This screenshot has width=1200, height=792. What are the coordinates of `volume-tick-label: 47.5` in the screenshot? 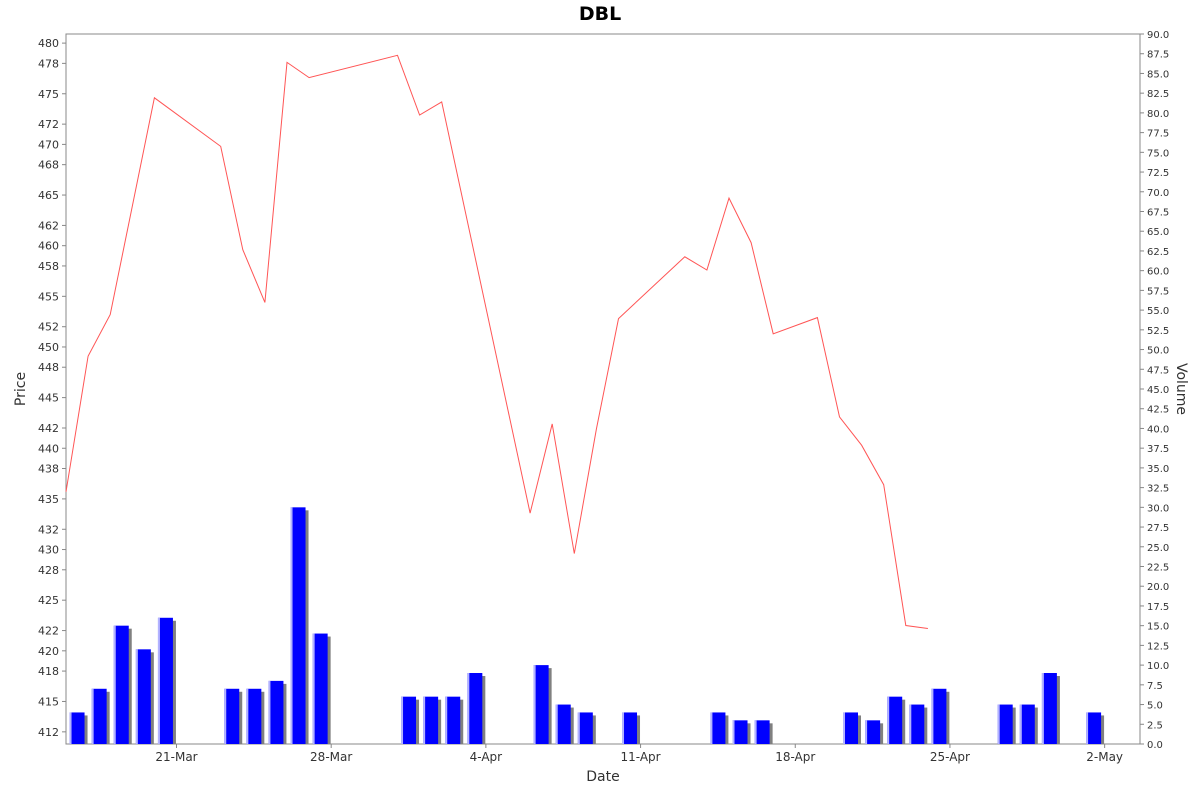 It's located at (1158, 370).